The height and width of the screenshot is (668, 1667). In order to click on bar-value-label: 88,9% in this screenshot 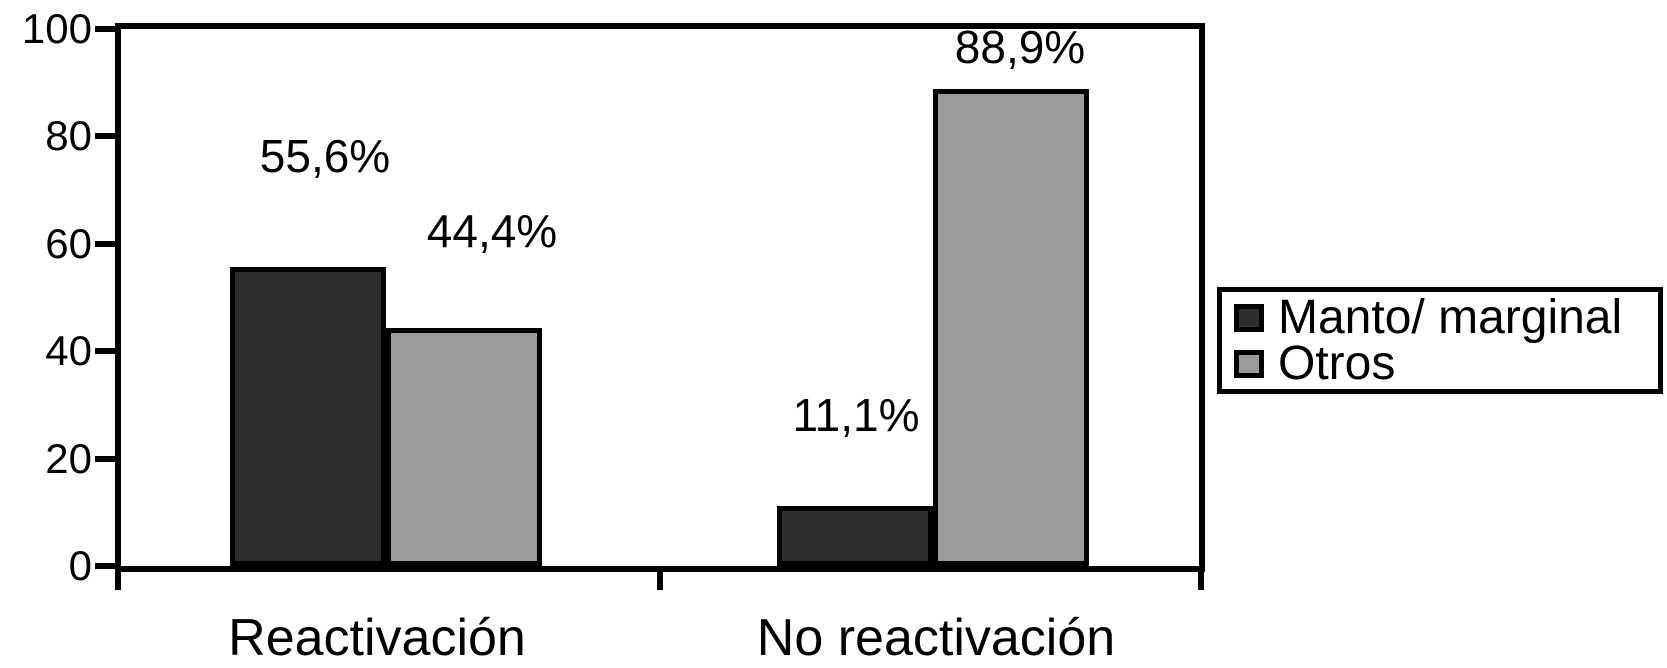, I will do `click(1020, 47)`.